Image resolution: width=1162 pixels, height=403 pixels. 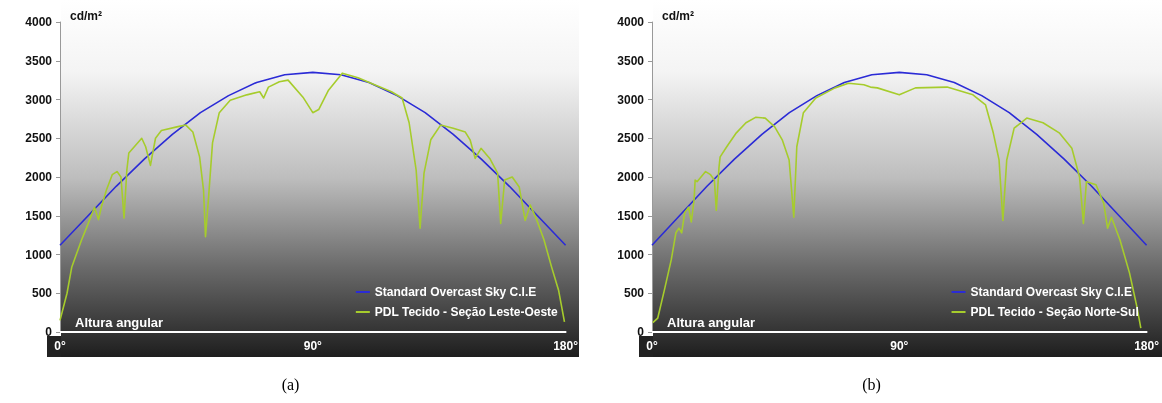 What do you see at coordinates (290, 384) in the screenshot?
I see `text: (a)` at bounding box center [290, 384].